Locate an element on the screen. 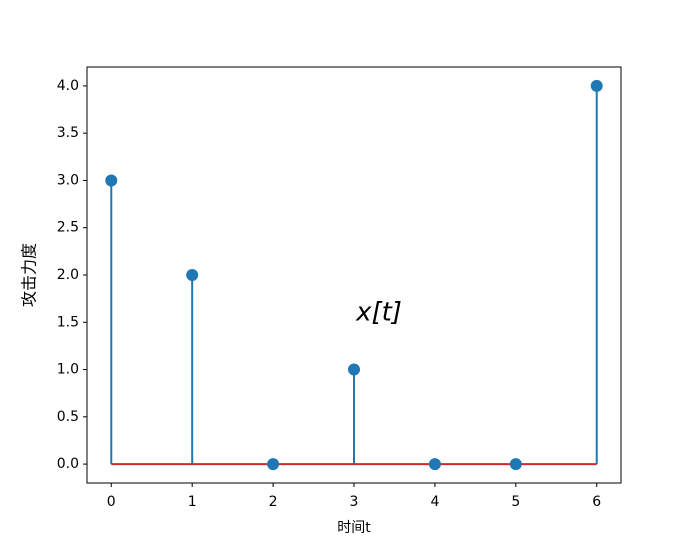 The image size is (690, 552). x-tick-label: 3 is located at coordinates (354, 502).